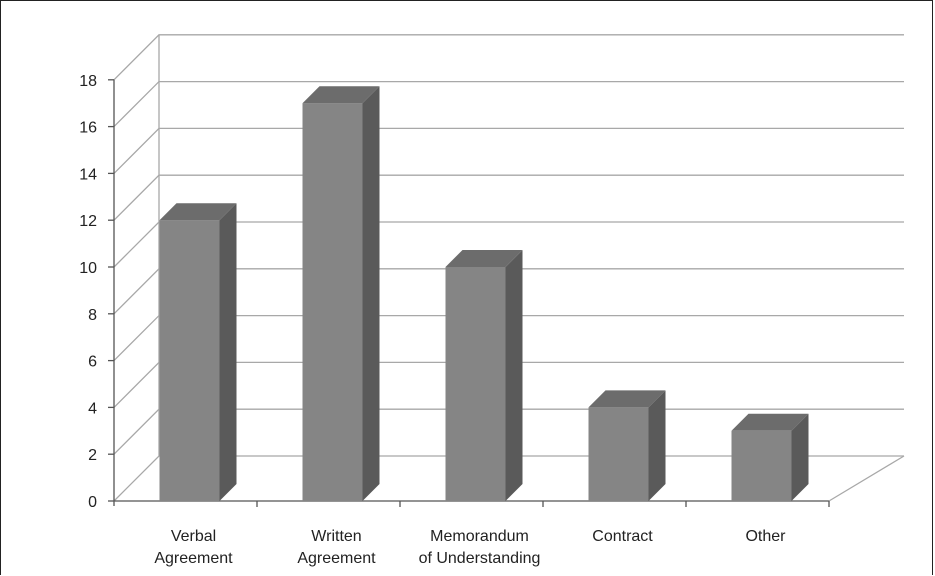 This screenshot has width=935, height=576. What do you see at coordinates (92, 362) in the screenshot?
I see `y-tick-label: 6` at bounding box center [92, 362].